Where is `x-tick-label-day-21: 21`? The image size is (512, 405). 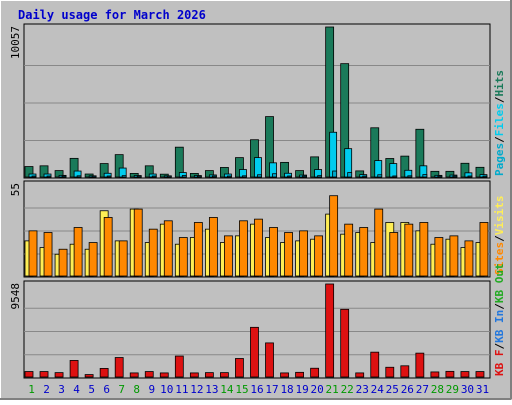 x-tick-label-day-21: 21 is located at coordinates (332, 389).